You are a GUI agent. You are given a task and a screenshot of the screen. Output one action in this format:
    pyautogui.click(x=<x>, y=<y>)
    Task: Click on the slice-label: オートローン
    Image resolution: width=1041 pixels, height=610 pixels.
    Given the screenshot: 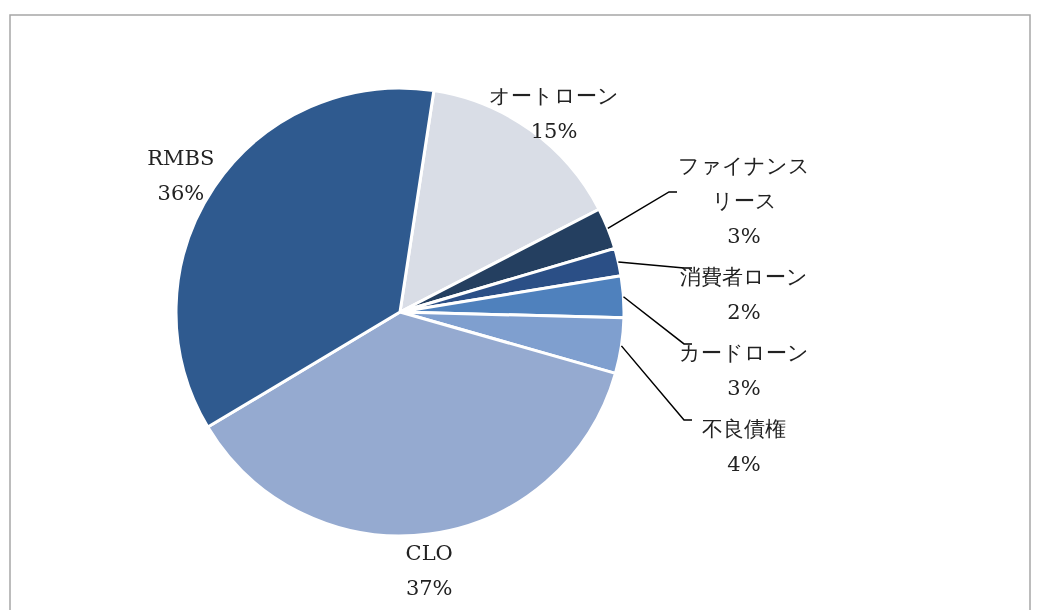 What is the action you would take?
    pyautogui.click(x=554, y=96)
    